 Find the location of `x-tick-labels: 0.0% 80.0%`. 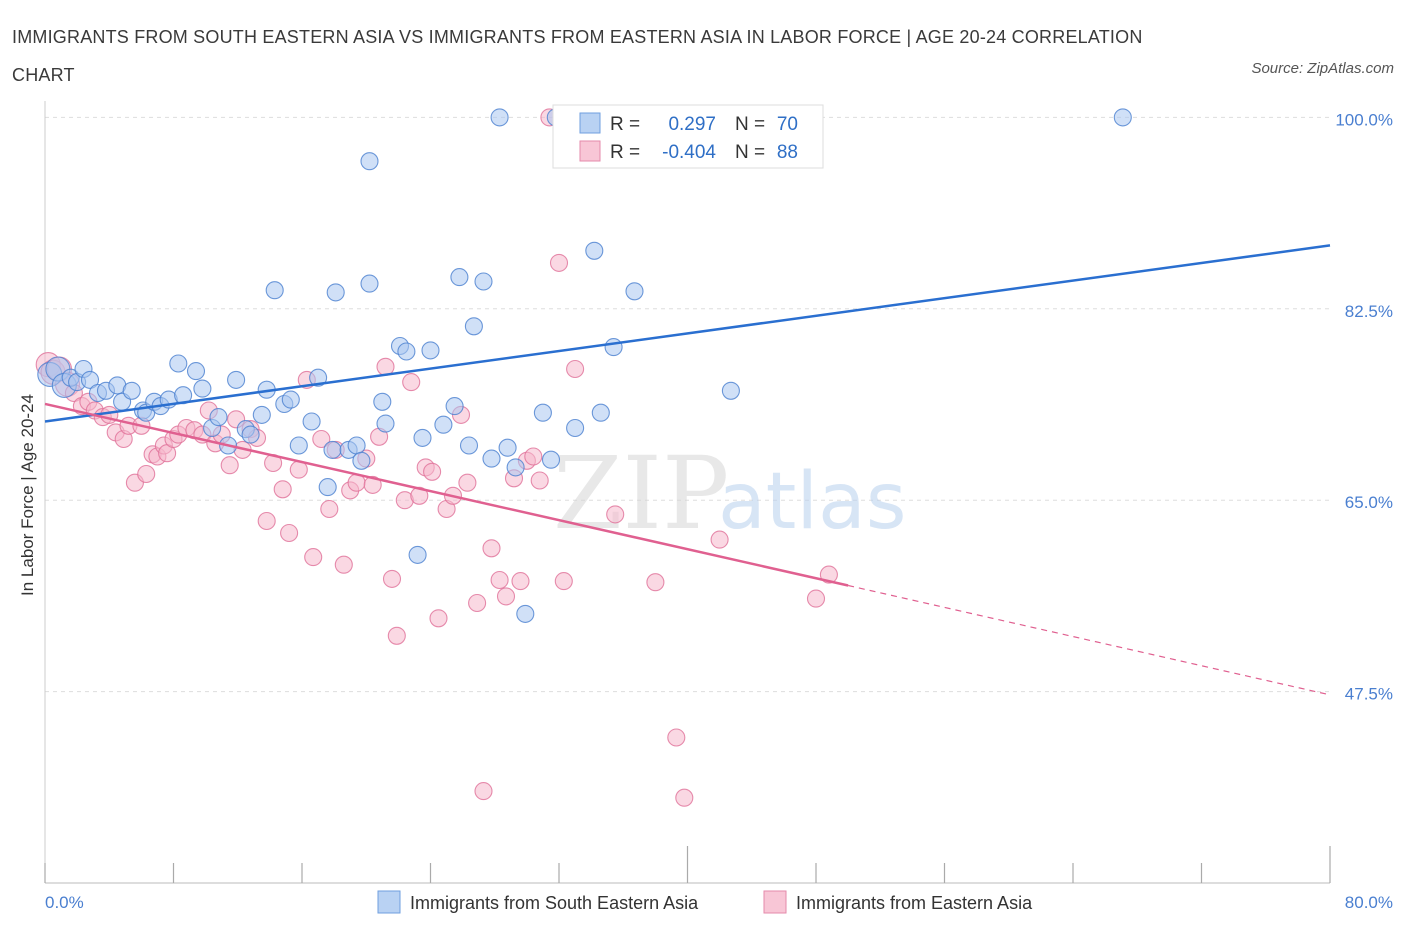

x-tick-labels: 0.0% 80.0% is located at coordinates (719, 902).